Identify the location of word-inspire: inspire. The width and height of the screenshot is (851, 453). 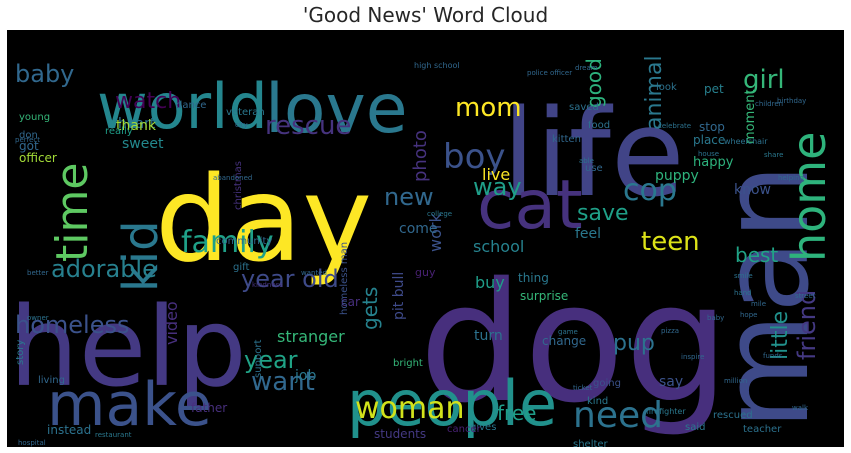
(692, 357).